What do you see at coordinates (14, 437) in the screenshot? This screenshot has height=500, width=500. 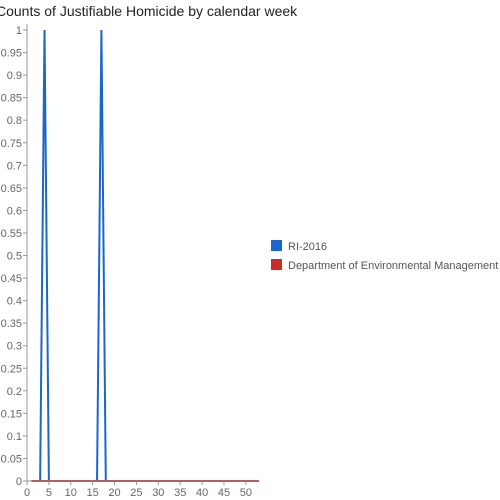 I see `y-tick-label: 0.1` at bounding box center [14, 437].